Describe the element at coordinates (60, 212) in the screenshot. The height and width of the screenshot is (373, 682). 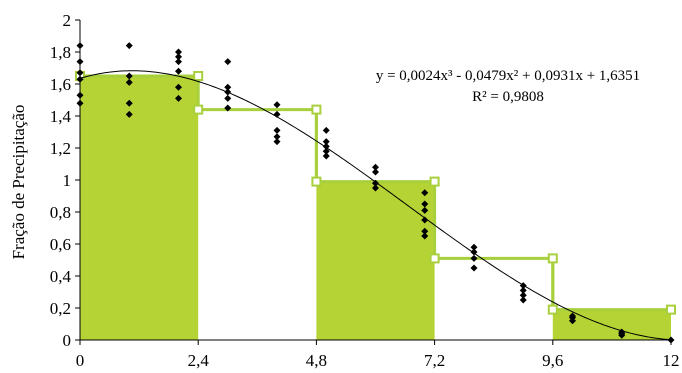
I see `y-tick-label: 0,8` at that location.